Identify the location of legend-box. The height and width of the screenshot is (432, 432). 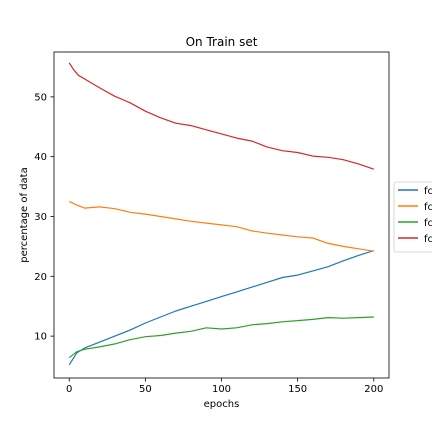
(412, 217).